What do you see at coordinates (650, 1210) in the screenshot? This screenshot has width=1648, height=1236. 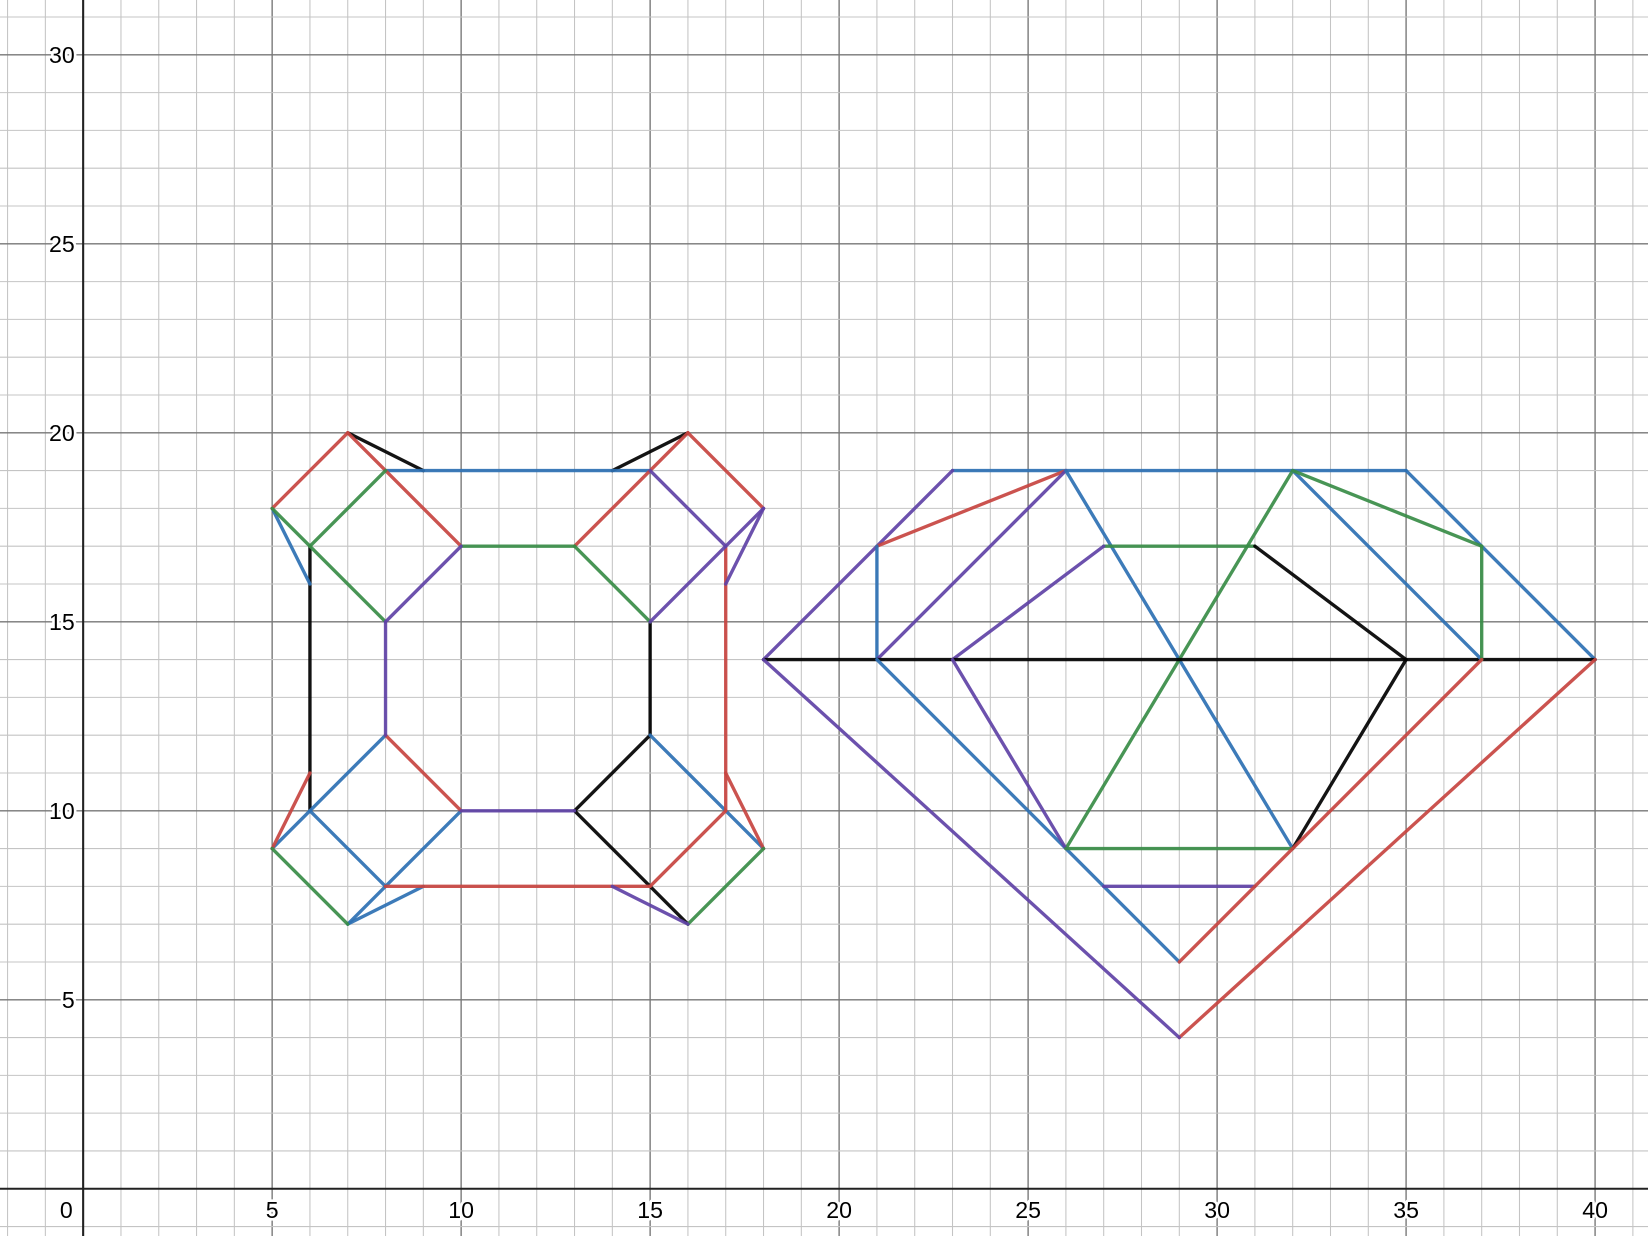 I see `x-tick-label: 15` at bounding box center [650, 1210].